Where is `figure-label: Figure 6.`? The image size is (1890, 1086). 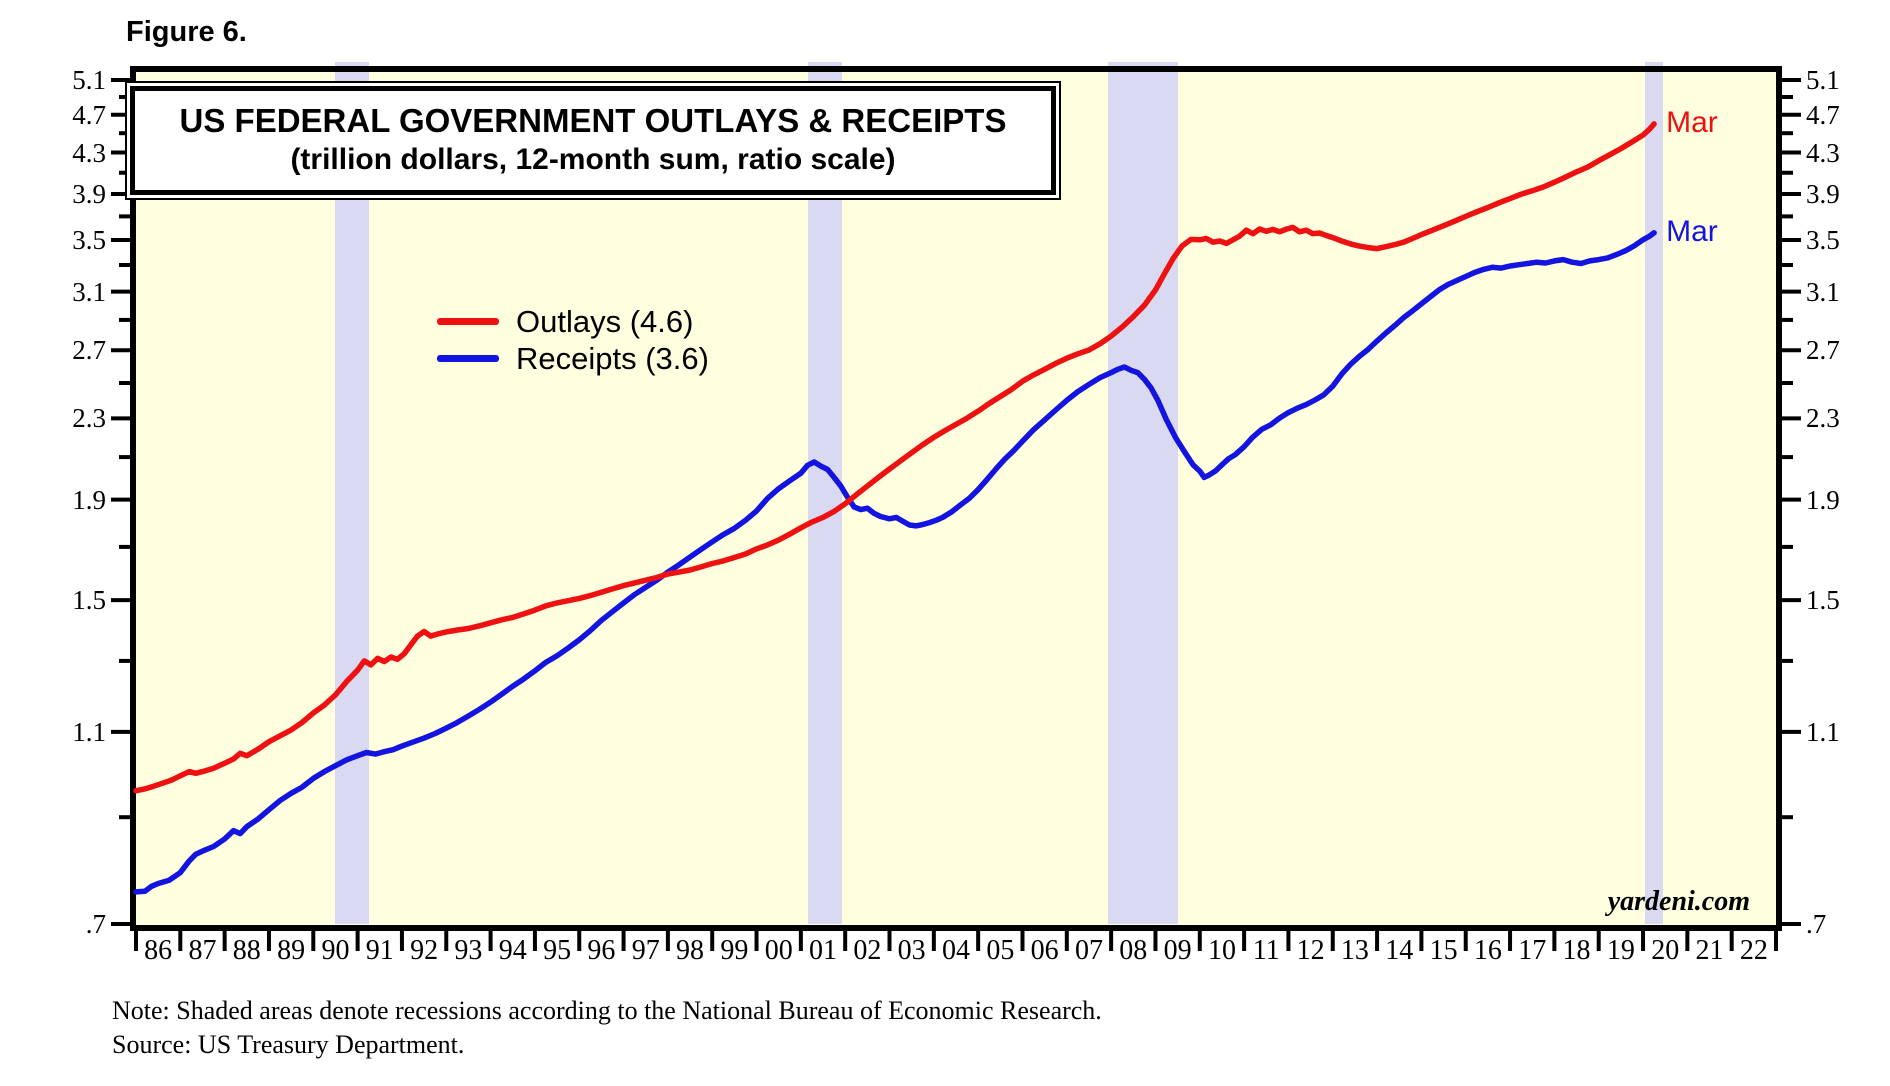
figure-label: Figure 6. is located at coordinates (186, 32).